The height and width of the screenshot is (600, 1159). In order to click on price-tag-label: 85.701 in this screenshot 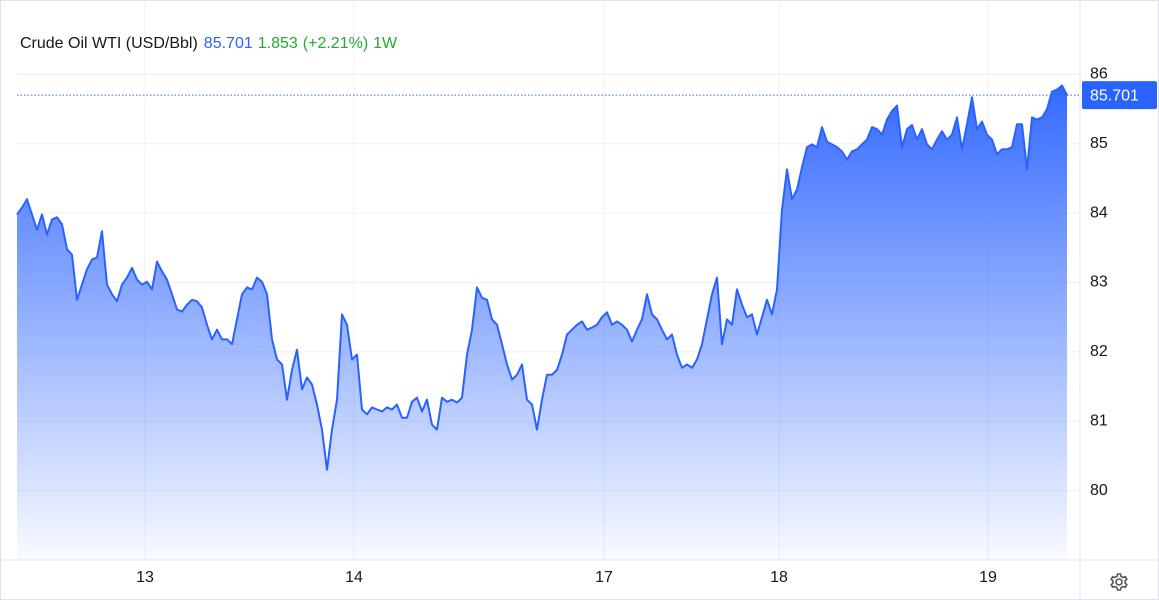, I will do `click(1114, 95)`.